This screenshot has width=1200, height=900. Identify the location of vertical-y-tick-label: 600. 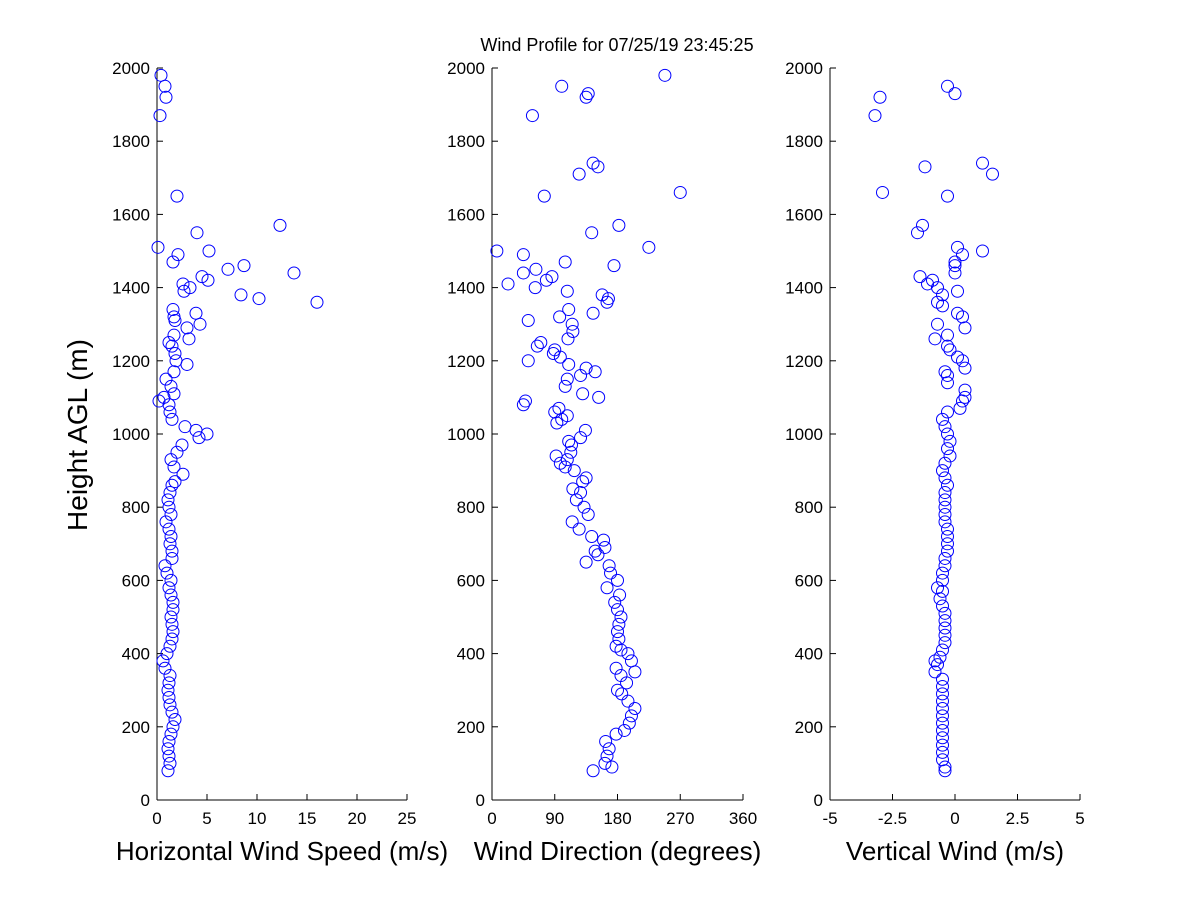
(809, 580).